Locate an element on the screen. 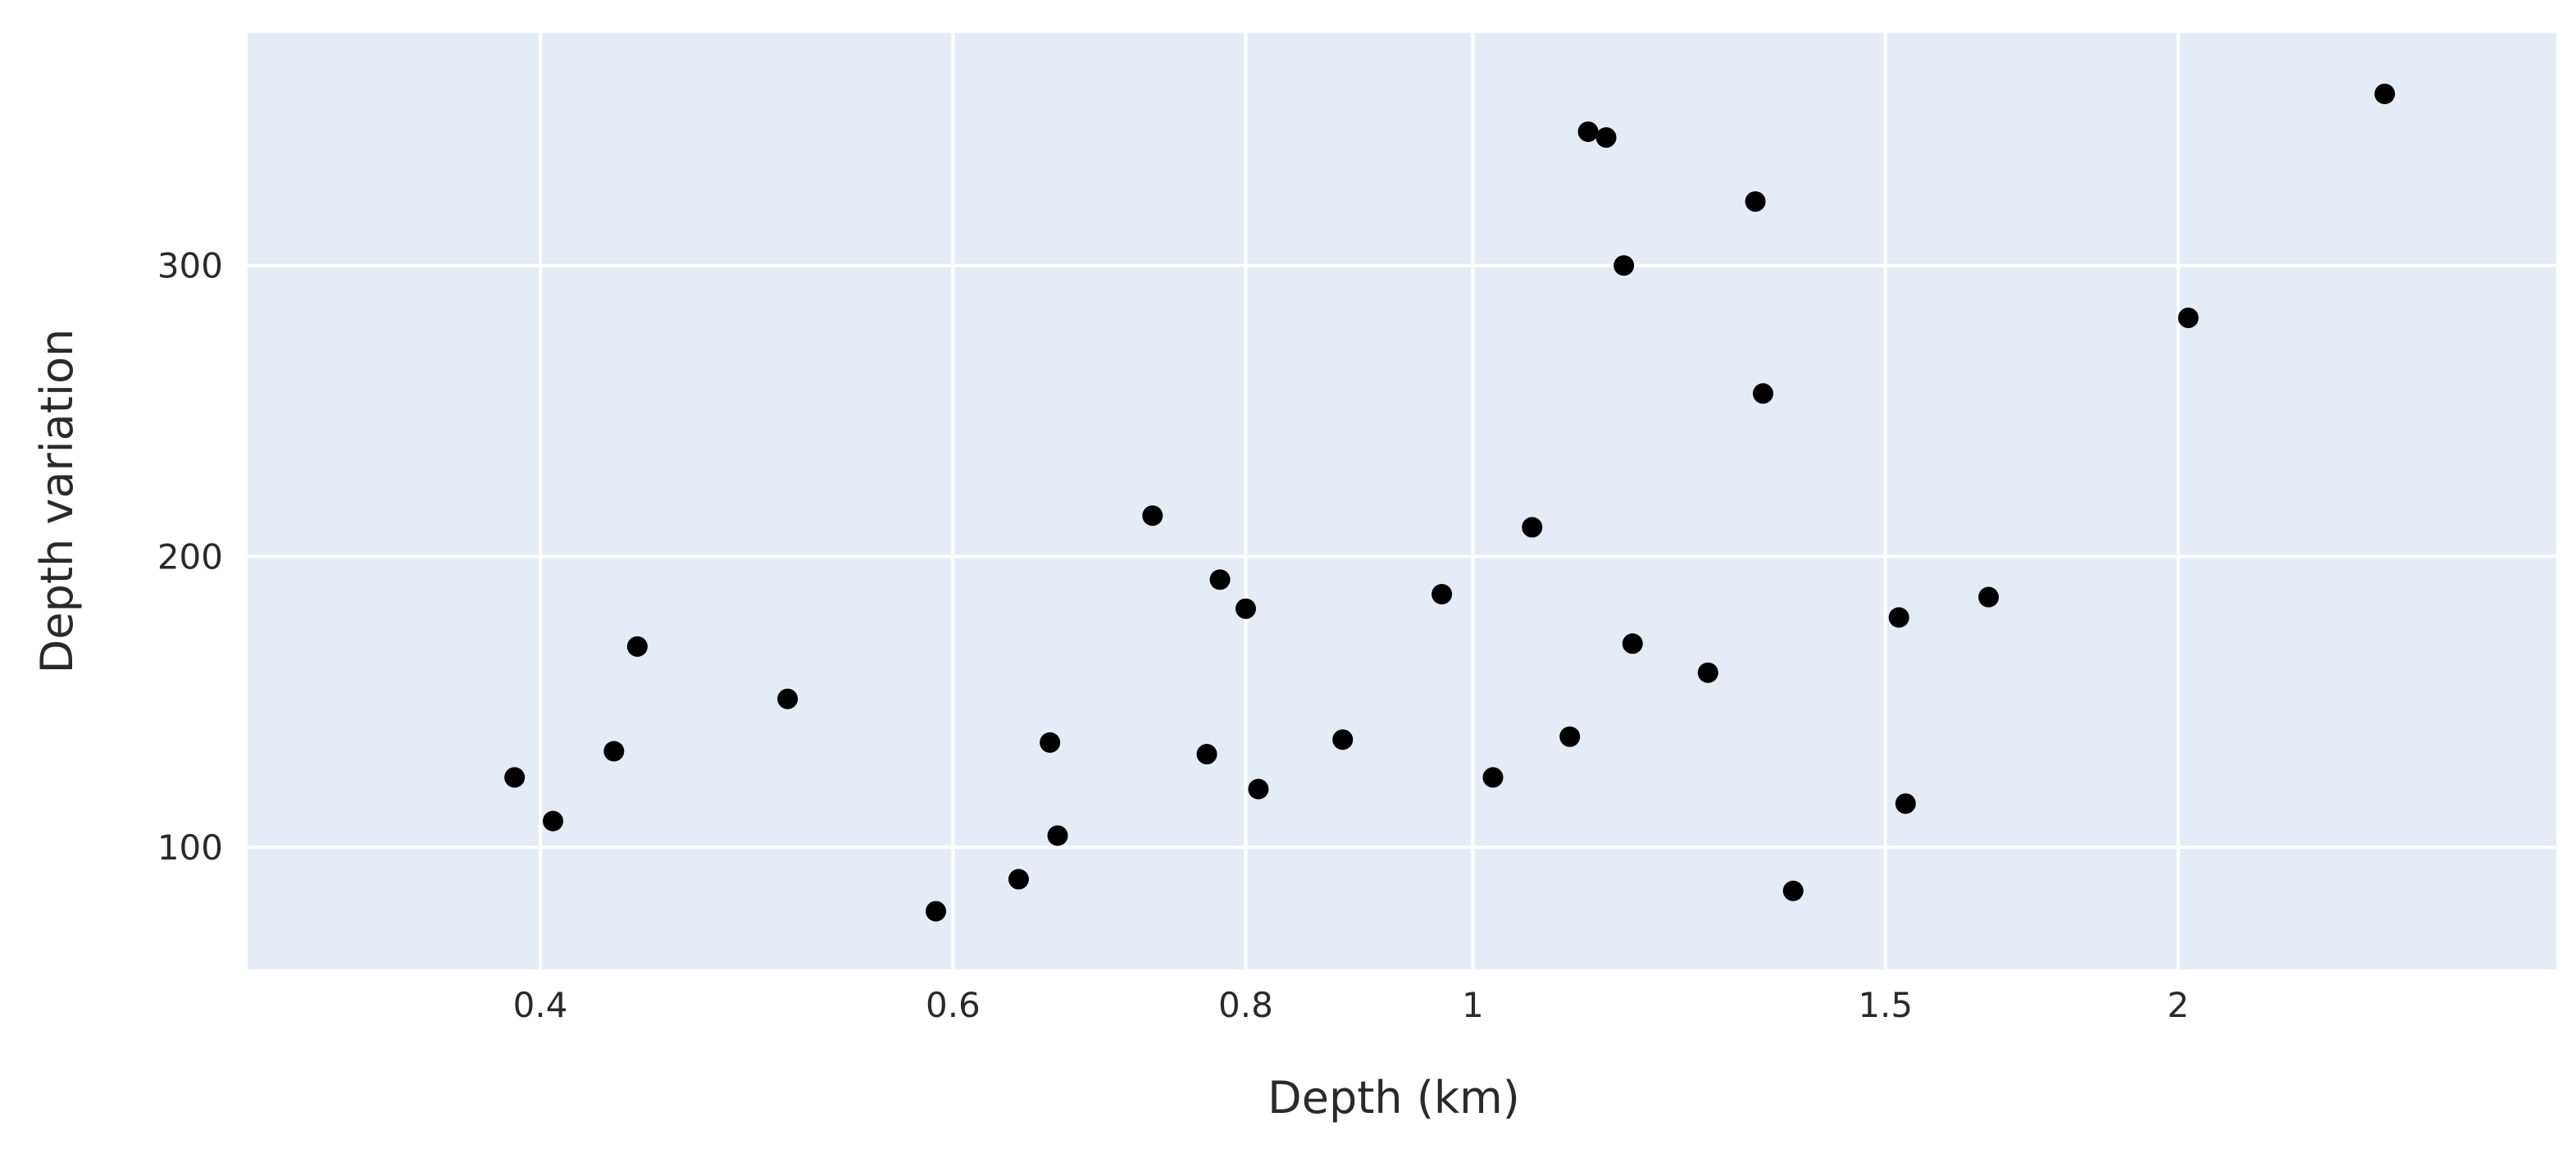  y-tick-label: 300 is located at coordinates (190, 266).